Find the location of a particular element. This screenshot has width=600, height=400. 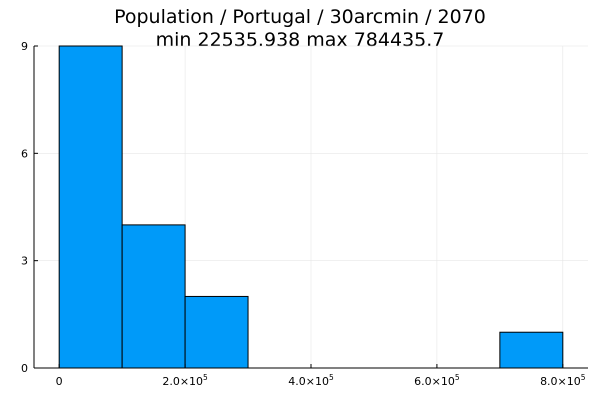

x-tick-label: 6.0×10⁵ is located at coordinates (437, 380).